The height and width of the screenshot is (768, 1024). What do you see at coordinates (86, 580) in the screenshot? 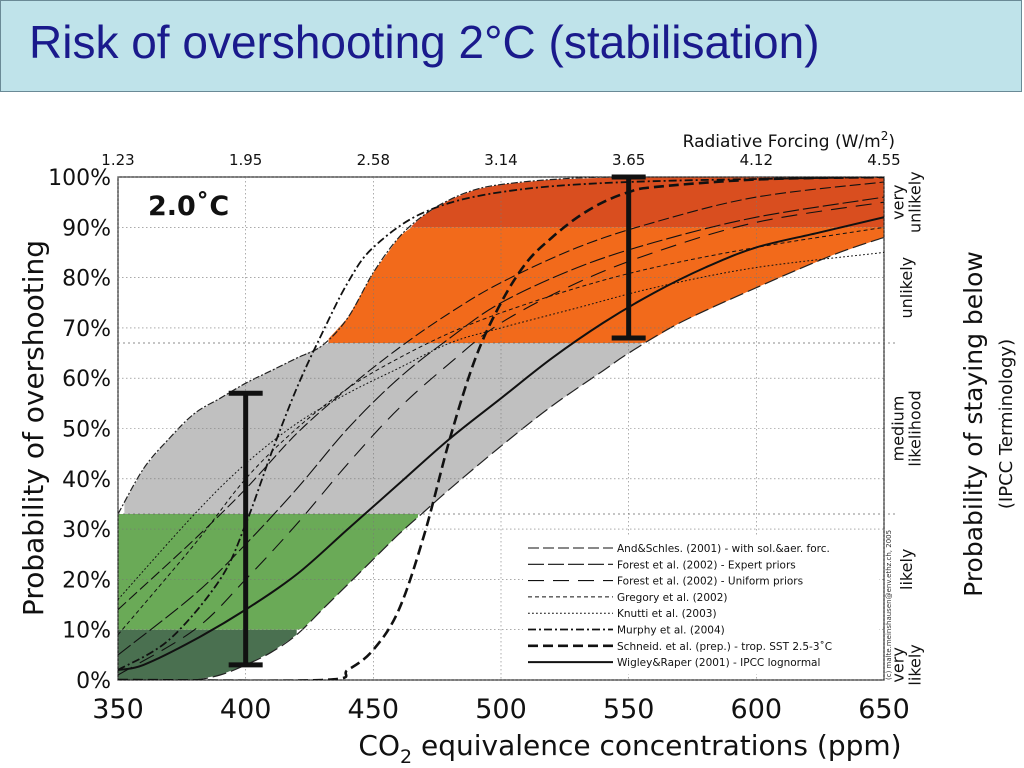
I see `y-tick-label: 20%` at bounding box center [86, 580].